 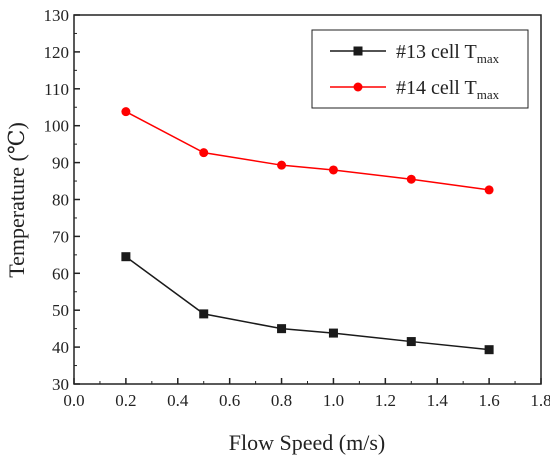 I want to click on x-tick-label: 0.4, so click(x=178, y=400).